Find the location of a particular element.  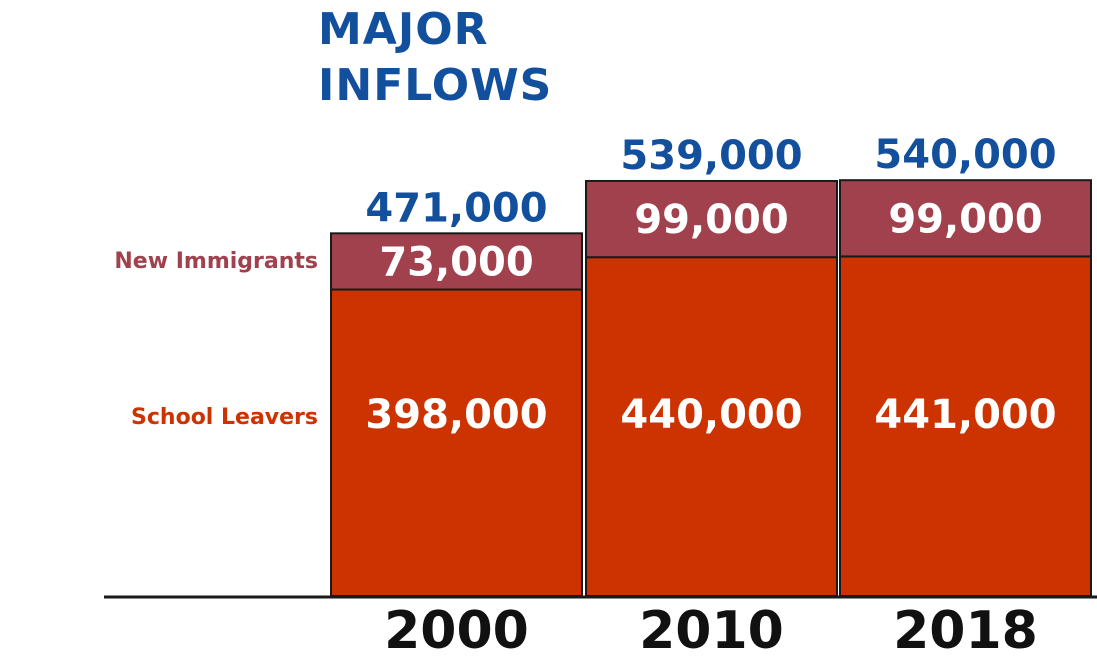

data-label-new-immigrants-2010: 99,000 is located at coordinates (711, 220).